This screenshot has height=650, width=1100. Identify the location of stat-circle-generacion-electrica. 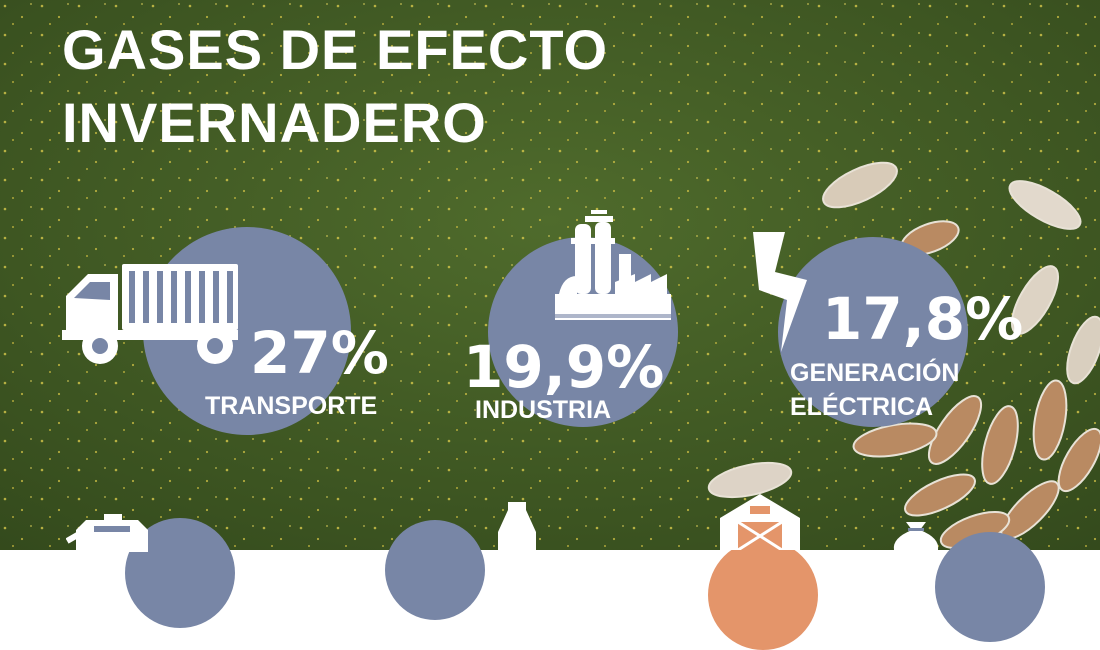
(873, 332).